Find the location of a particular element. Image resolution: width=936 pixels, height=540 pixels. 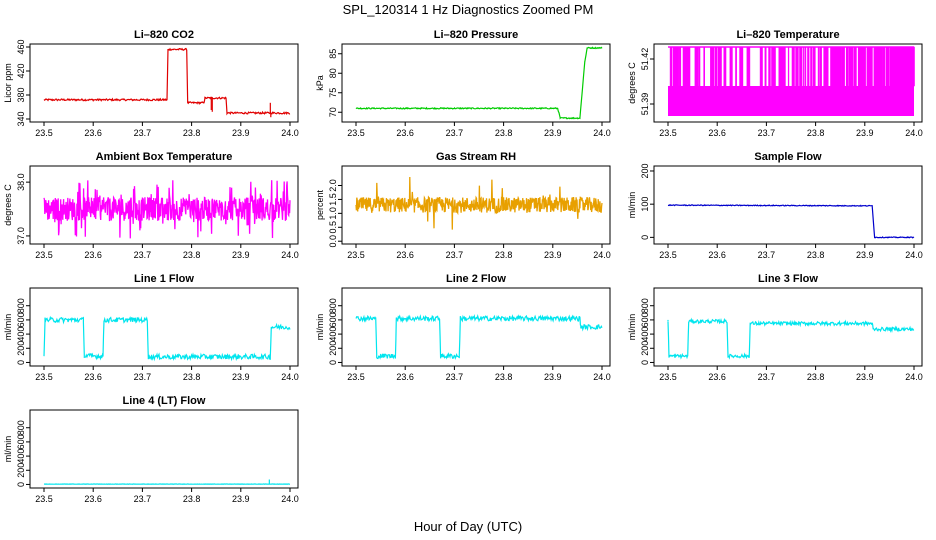

y-tick-label: 380 is located at coordinates (21, 94).